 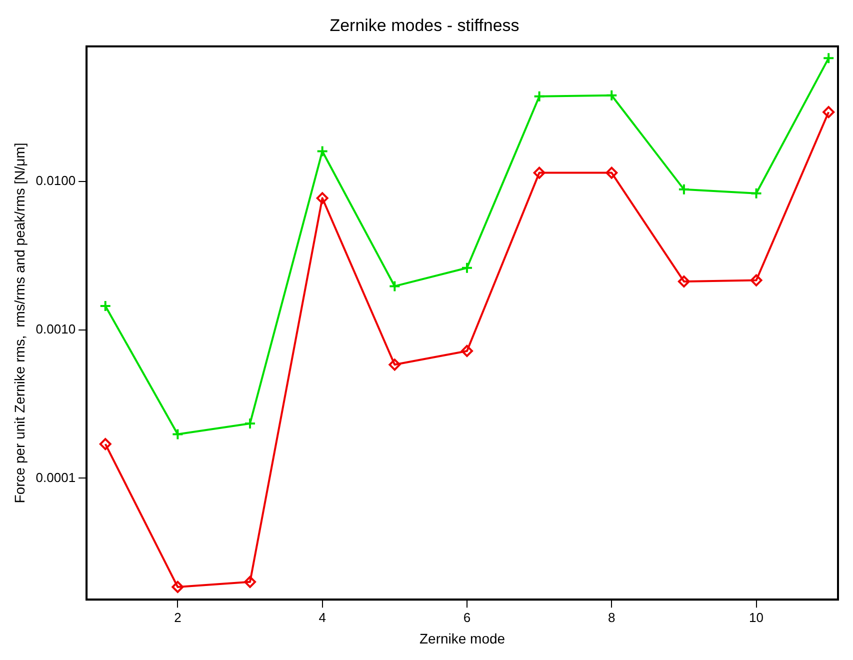 What do you see at coordinates (178, 617) in the screenshot?
I see `x-tick-label: 2` at bounding box center [178, 617].